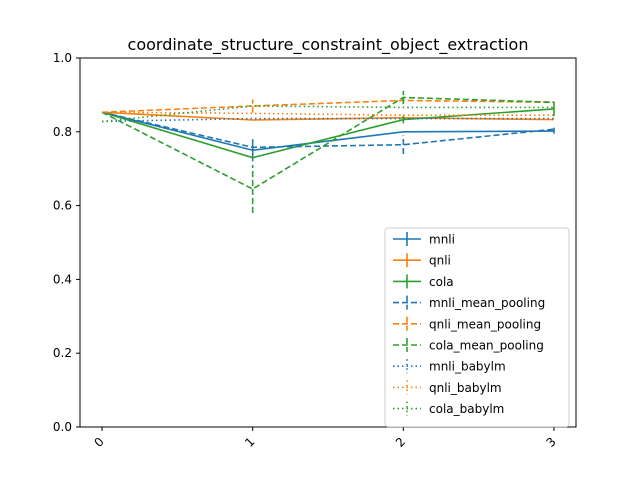 The width and height of the screenshot is (640, 480). Describe the element at coordinates (423, 281) in the screenshot. I see `legend-entry-cola: cola` at that location.